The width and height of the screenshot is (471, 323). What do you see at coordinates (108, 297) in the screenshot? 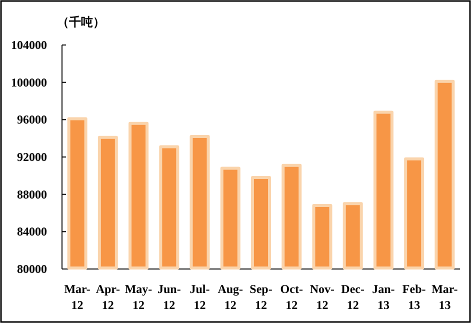
I see `x-tick-label: Apr-12` at bounding box center [108, 297].